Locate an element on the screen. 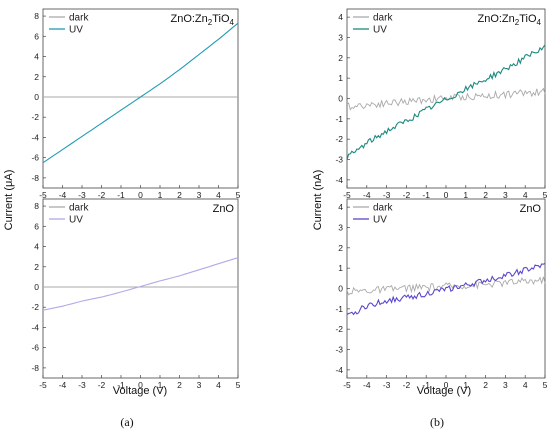 Image resolution: width=550 pixels, height=433 pixels. series-line-dark is located at coordinates (446, 286).